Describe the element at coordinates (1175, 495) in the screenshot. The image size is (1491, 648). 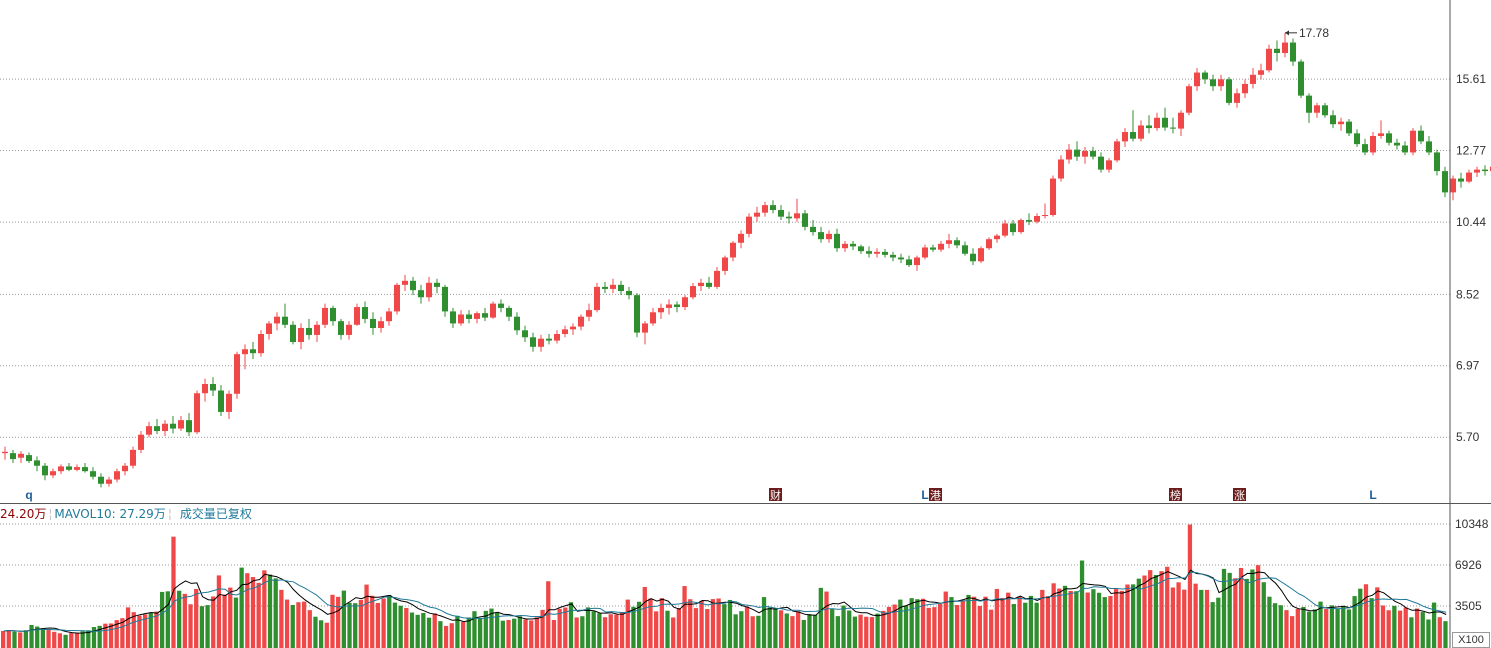
I see `event-marker: 榜` at that location.